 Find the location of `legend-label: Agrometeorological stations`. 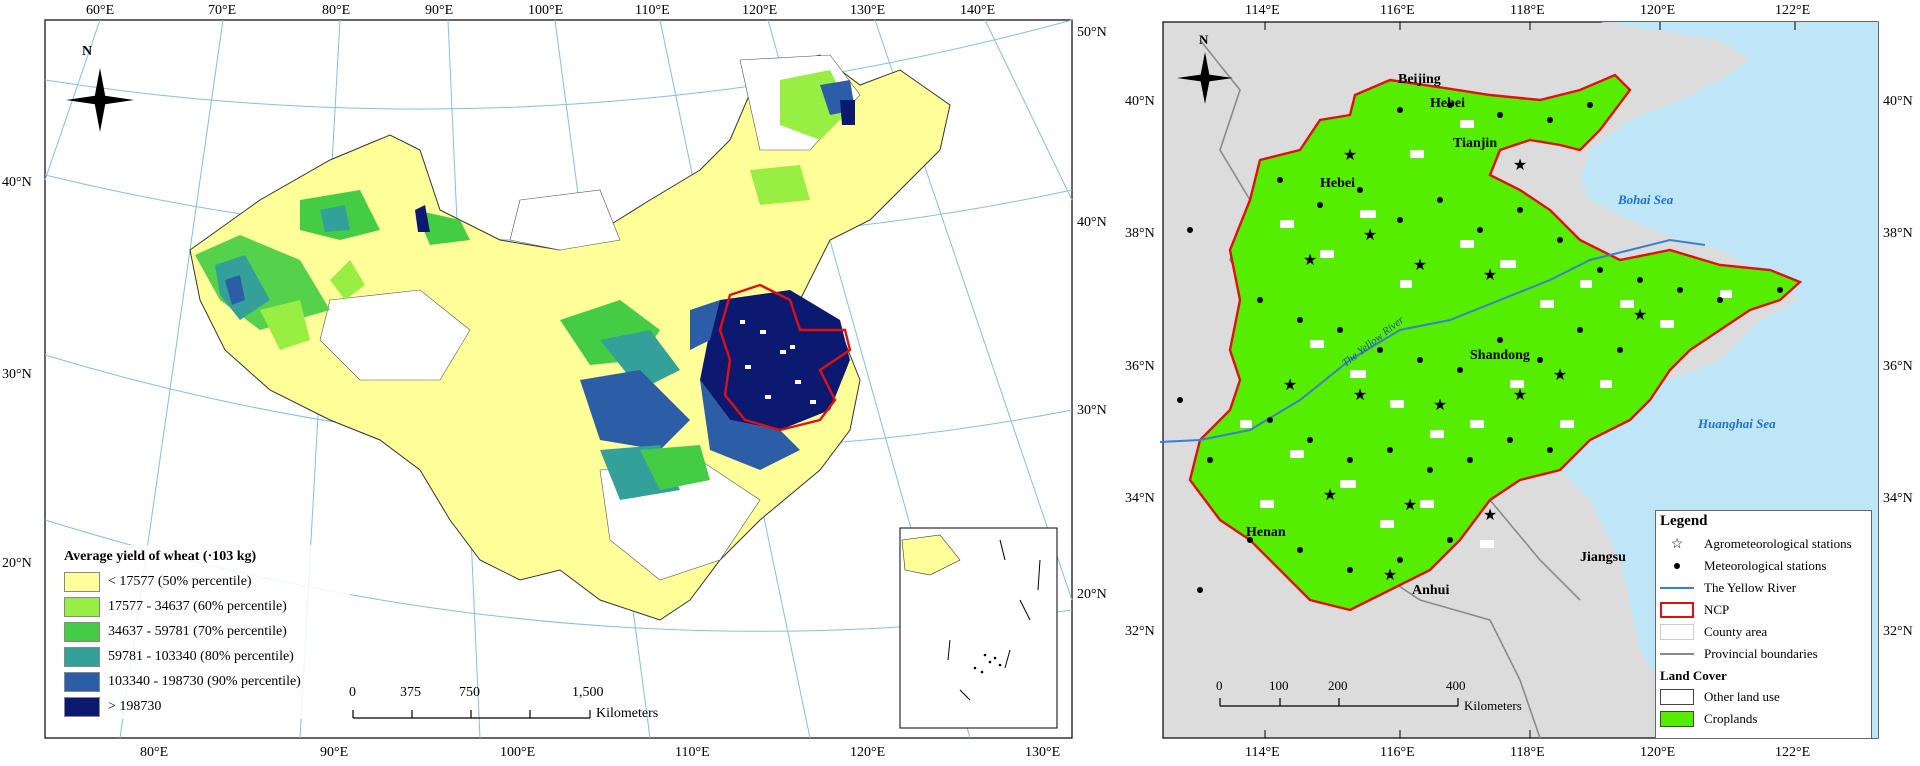

legend-label: Agrometeorological stations is located at coordinates (1778, 543).